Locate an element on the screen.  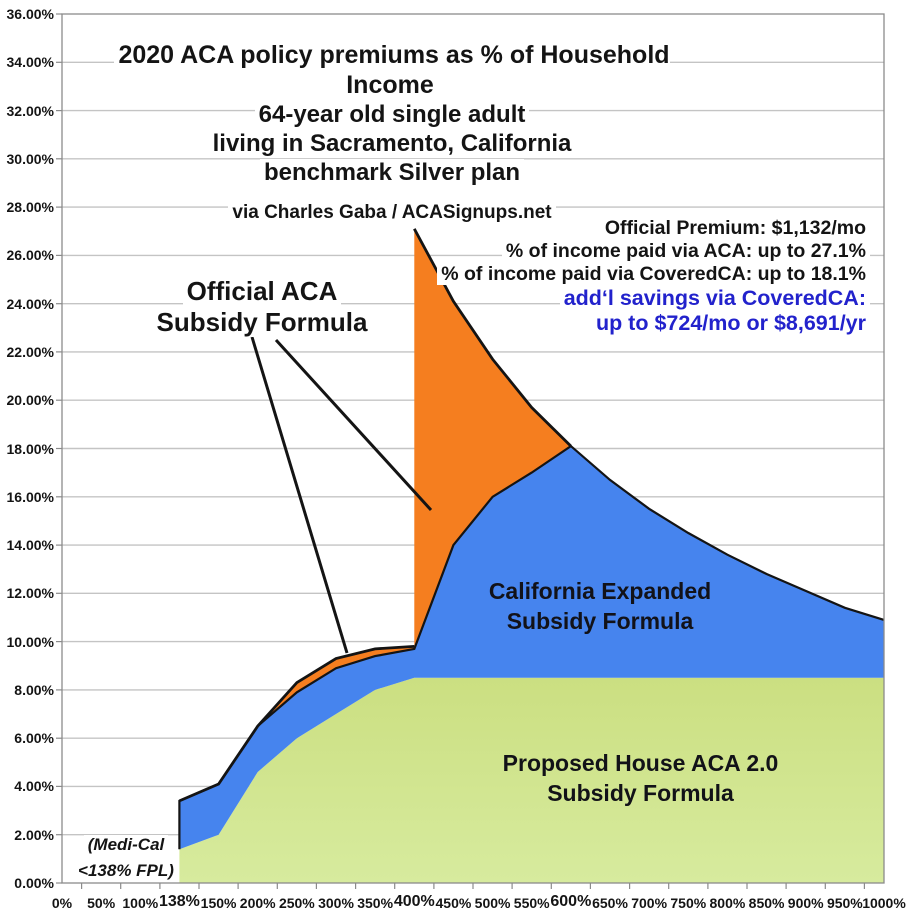
y-tick-label: 24.00% is located at coordinates (30, 303).